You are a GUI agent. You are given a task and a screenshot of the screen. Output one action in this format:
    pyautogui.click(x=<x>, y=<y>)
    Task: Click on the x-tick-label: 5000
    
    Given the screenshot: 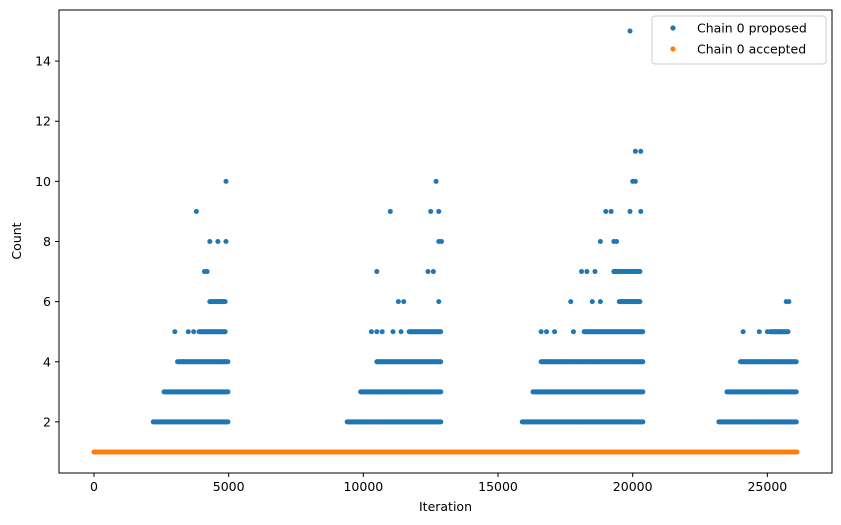 What is the action you would take?
    pyautogui.click(x=229, y=486)
    